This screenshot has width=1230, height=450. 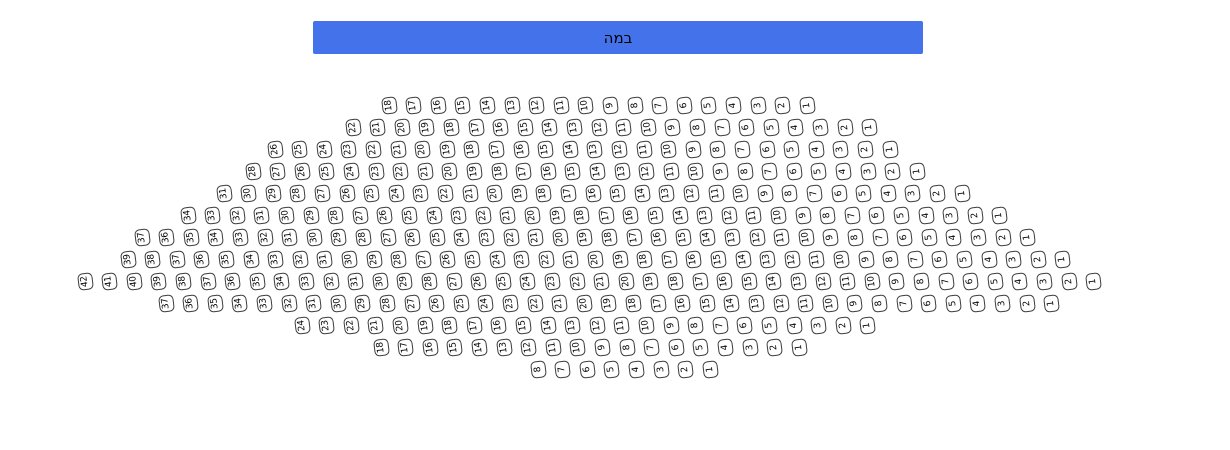 What do you see at coordinates (790, 193) in the screenshot?
I see `seat: 8` at bounding box center [790, 193].